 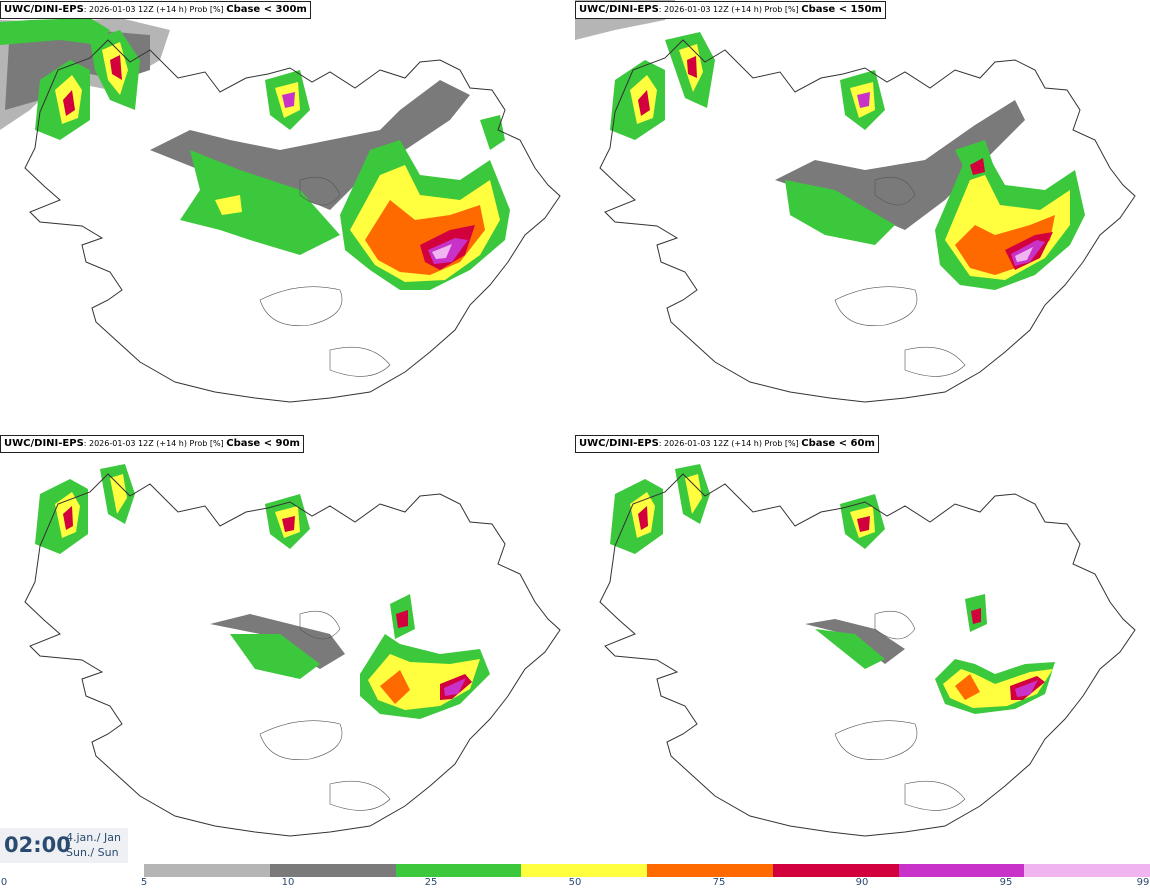 I want to click on color-legend, so click(x=647, y=870).